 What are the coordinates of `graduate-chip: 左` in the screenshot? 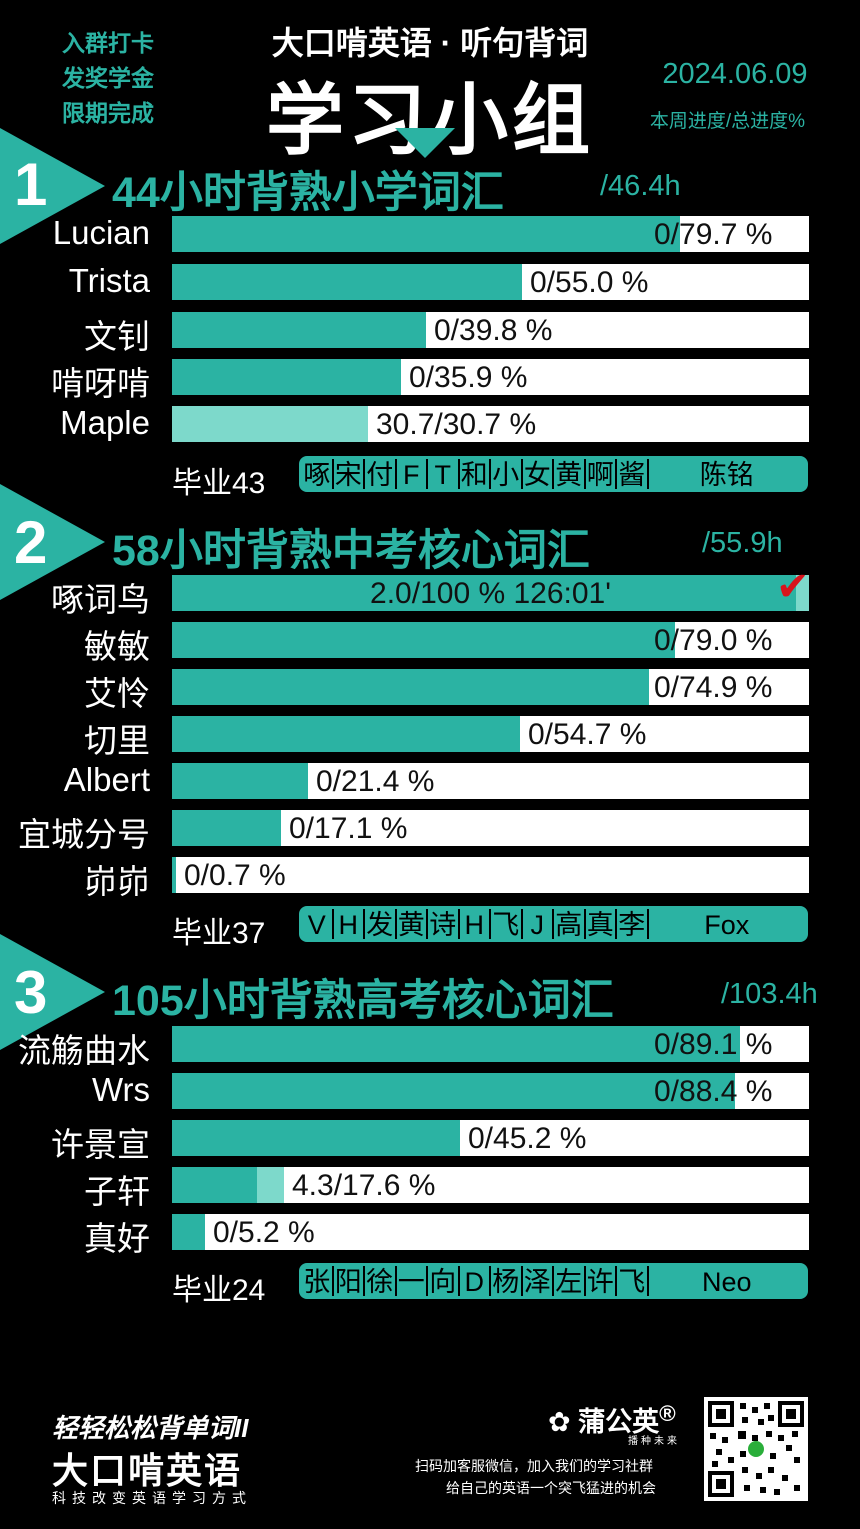 It's located at (570, 1281).